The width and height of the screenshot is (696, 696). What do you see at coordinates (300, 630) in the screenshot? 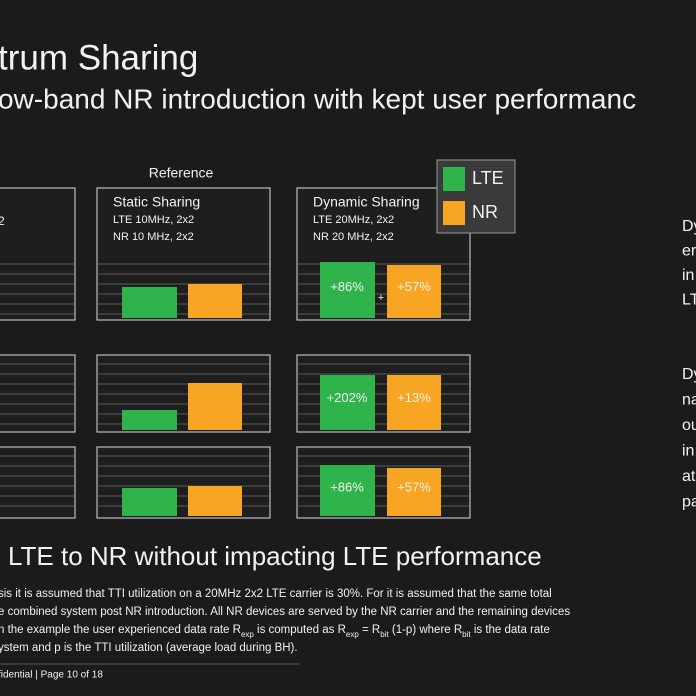
I see `footnote-text: is computed as R` at bounding box center [300, 630].